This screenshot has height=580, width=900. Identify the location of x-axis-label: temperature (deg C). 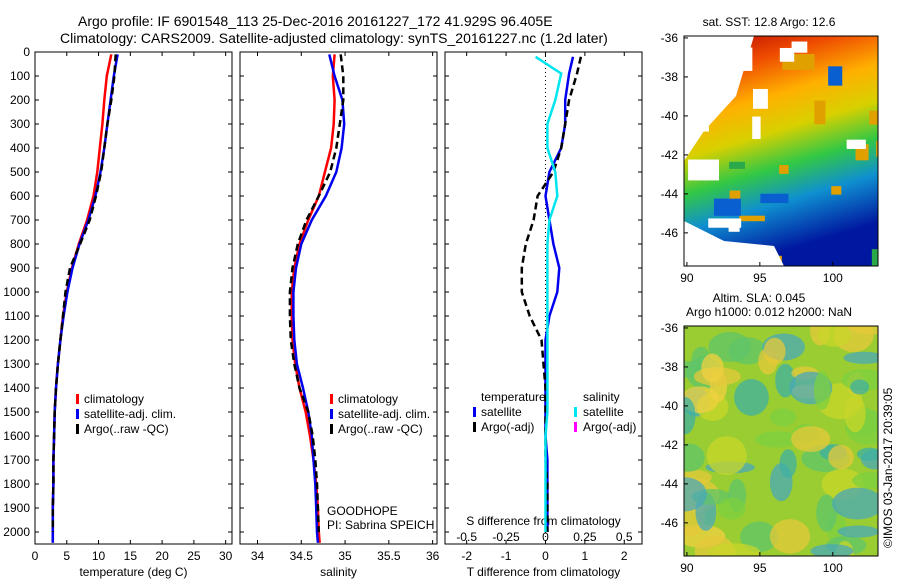
(133, 572).